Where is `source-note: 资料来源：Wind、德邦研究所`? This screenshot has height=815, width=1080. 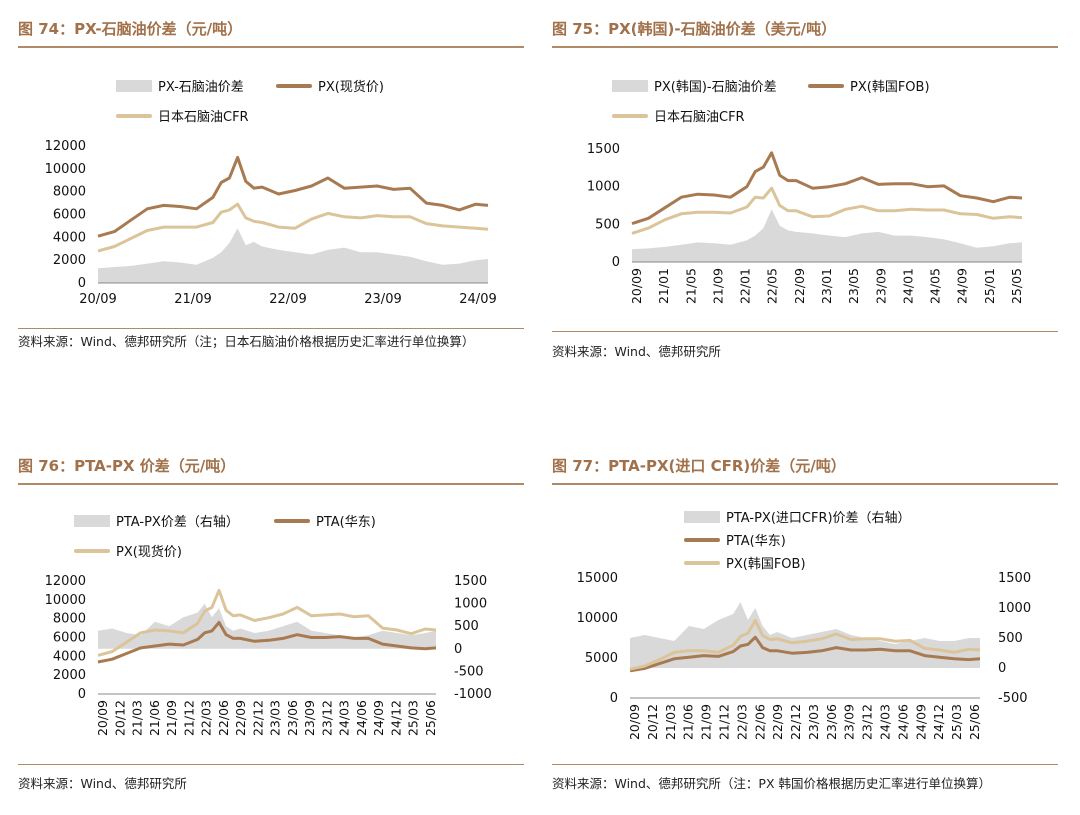
source-note: 资料来源：Wind、德邦研究所 is located at coordinates (636, 351).